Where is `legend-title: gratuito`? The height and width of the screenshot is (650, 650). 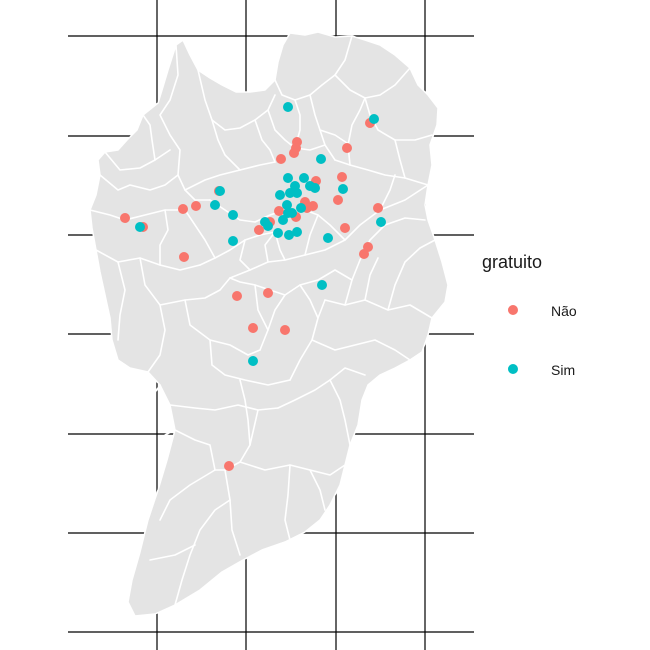 legend-title: gratuito is located at coordinates (512, 262).